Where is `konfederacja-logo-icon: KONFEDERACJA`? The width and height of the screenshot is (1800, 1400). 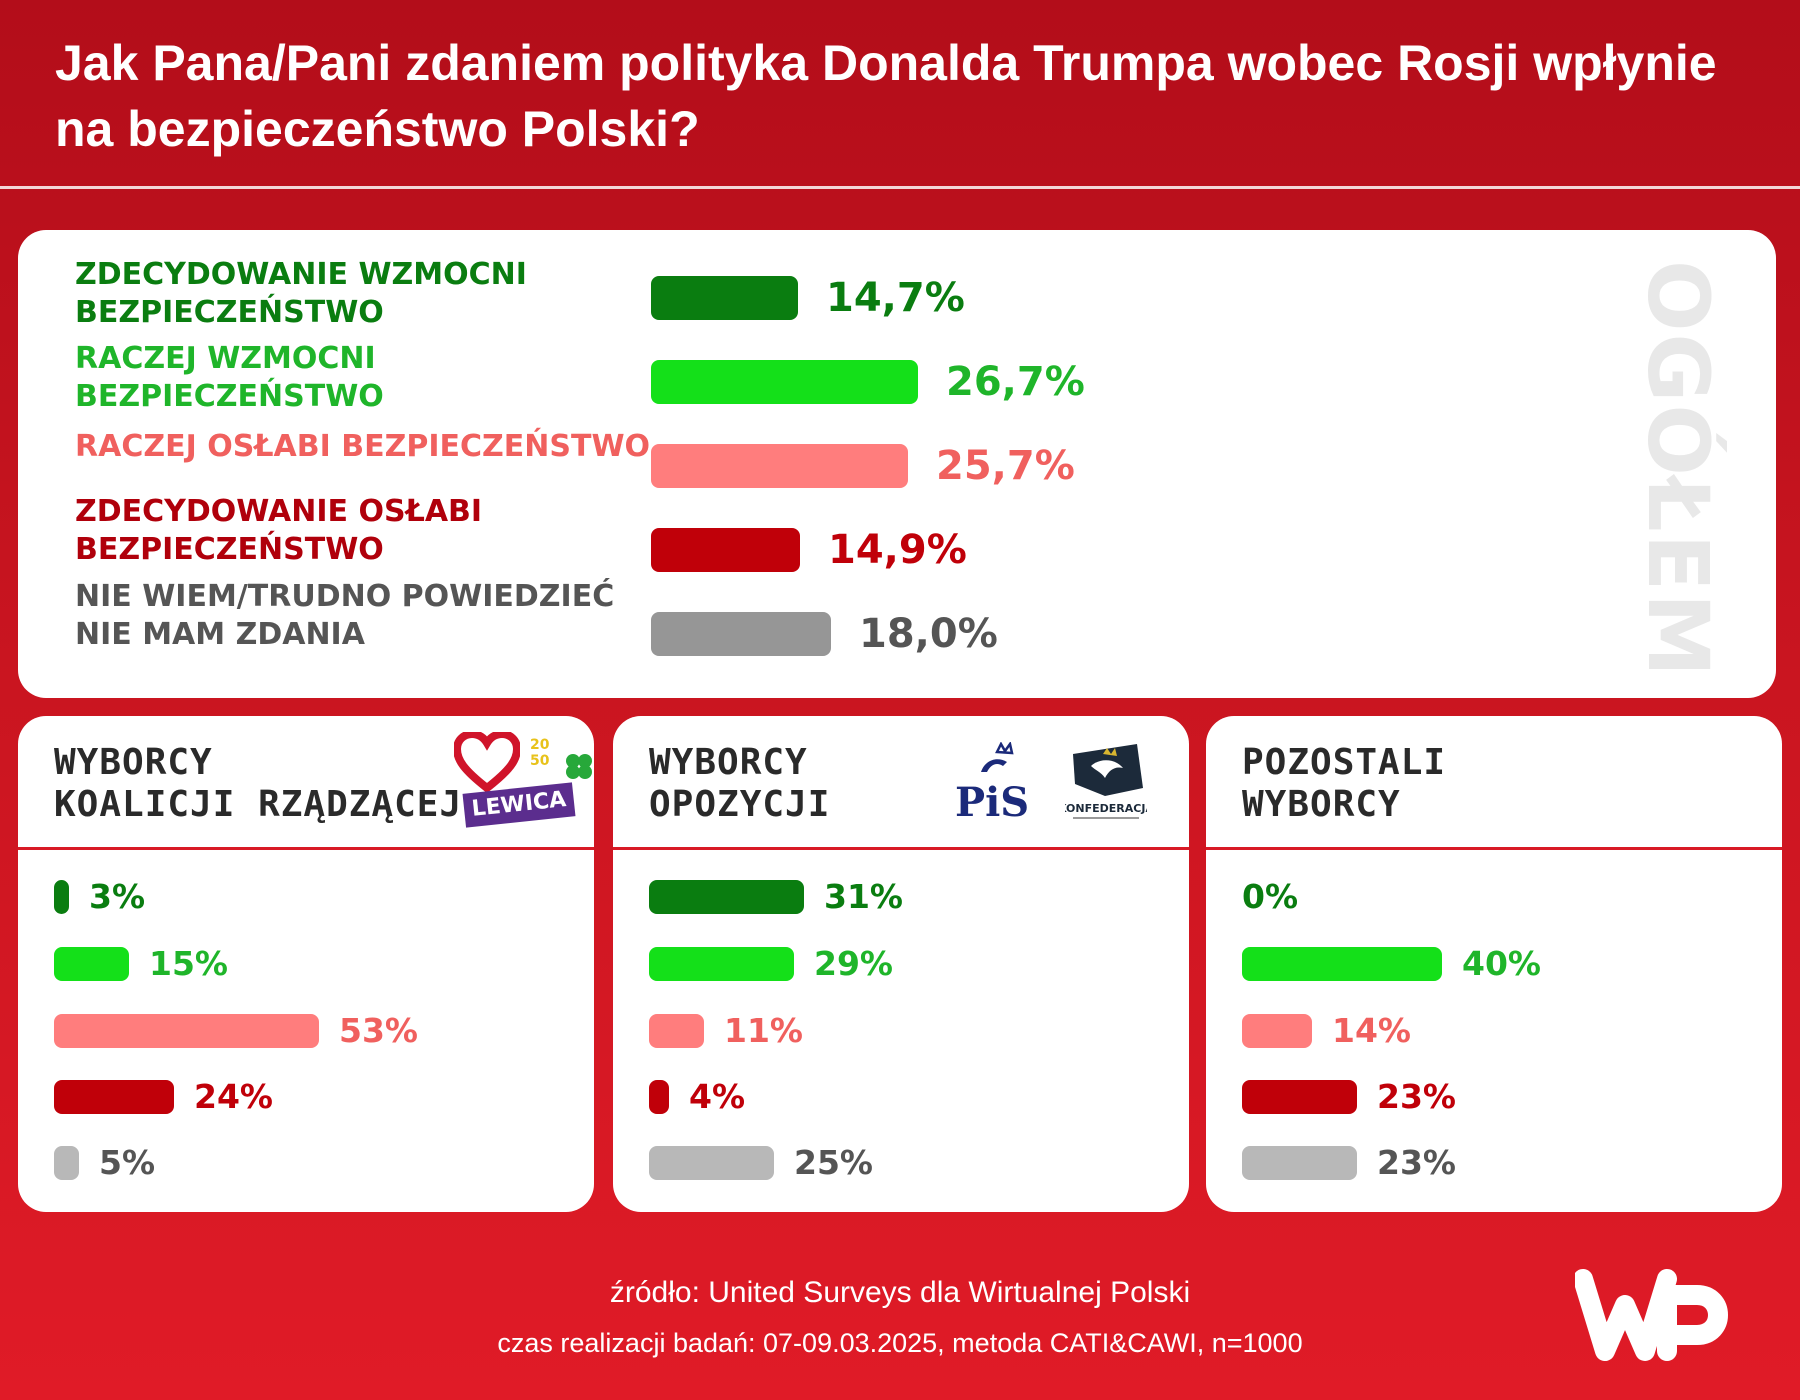 konfederacja-logo-icon: KONFEDERACJA is located at coordinates (1106, 781).